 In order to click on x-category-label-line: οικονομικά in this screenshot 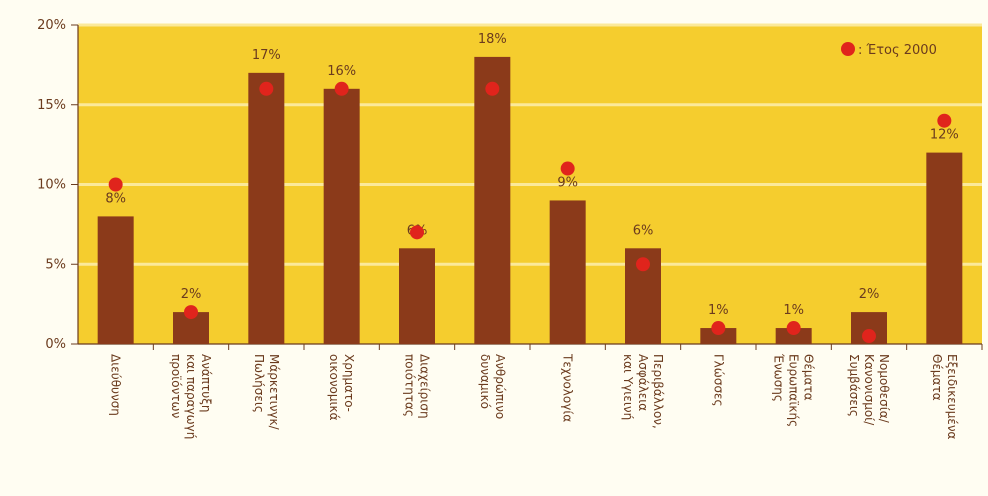, I will do `click(334, 387)`.